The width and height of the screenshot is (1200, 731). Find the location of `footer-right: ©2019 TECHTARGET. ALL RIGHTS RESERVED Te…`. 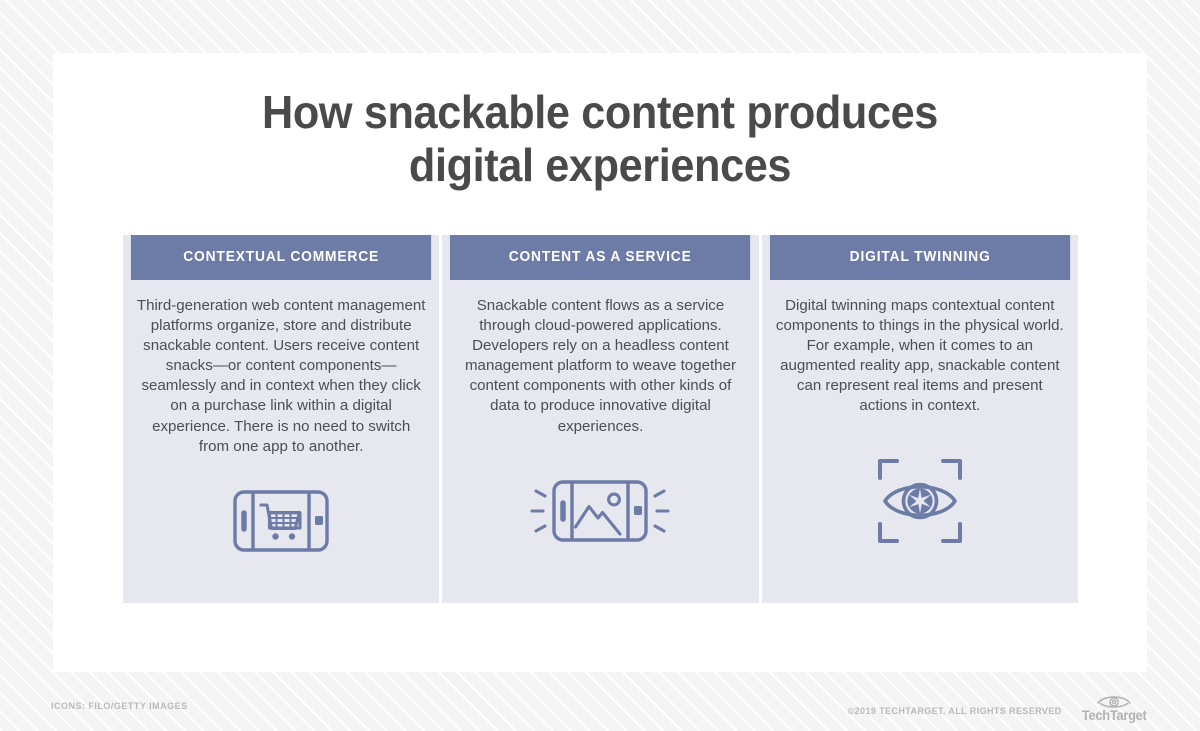

footer-right: ©2019 TECHTARGET. ALL RIGHTS RESERVED Te… is located at coordinates (995, 709).